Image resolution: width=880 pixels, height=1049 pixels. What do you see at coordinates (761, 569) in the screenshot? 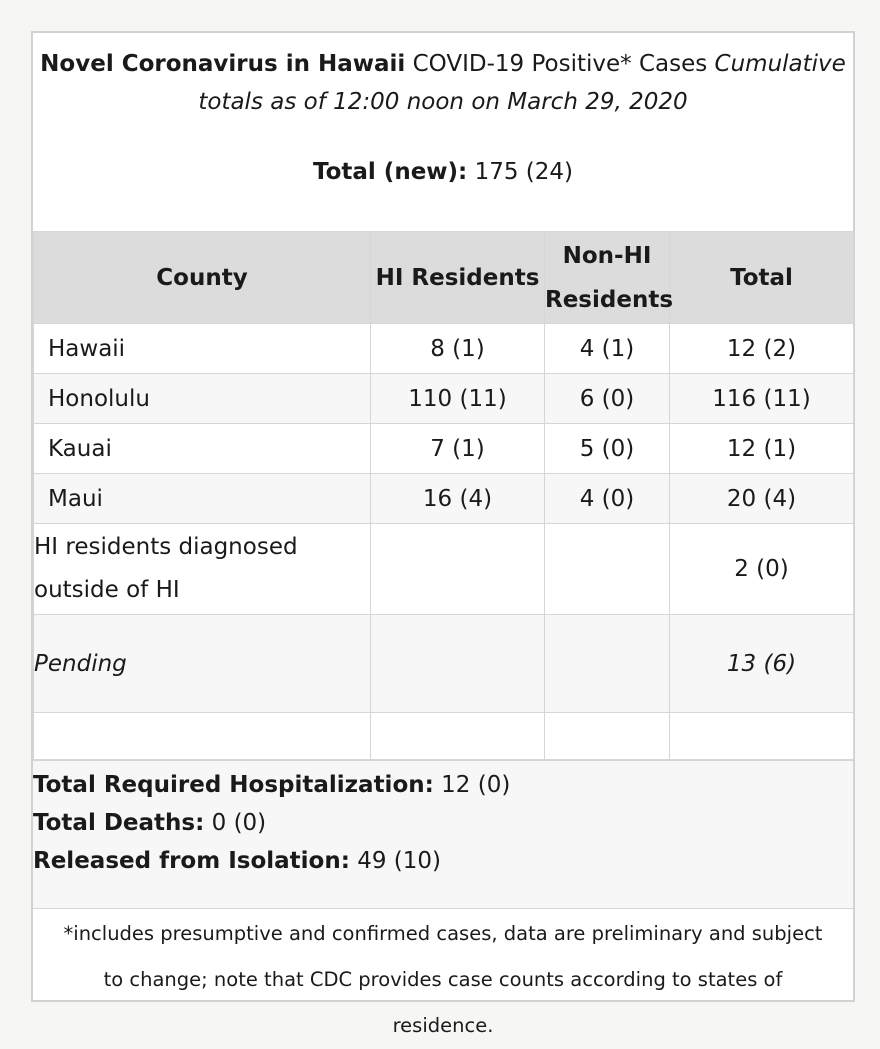
I see `total-cell: 2 (0)` at bounding box center [761, 569].